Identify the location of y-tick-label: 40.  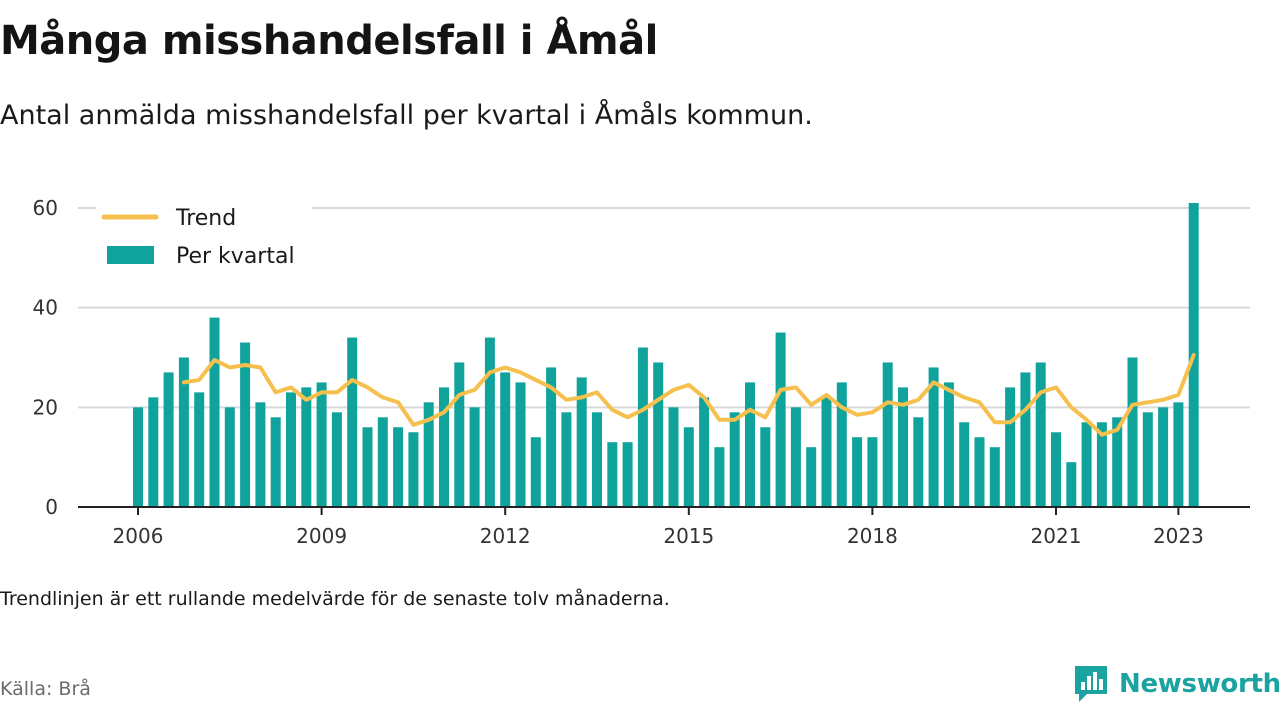
(45, 308).